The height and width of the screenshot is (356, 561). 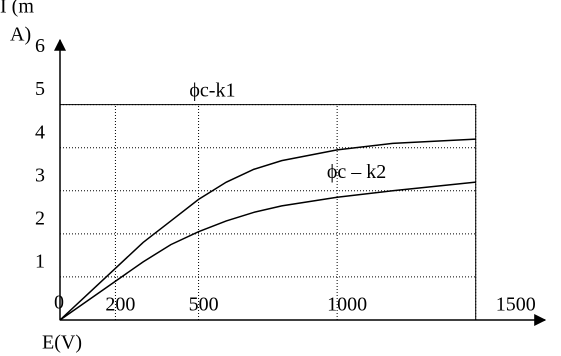 I want to click on annotation: ϕc-k1, so click(x=212, y=90).